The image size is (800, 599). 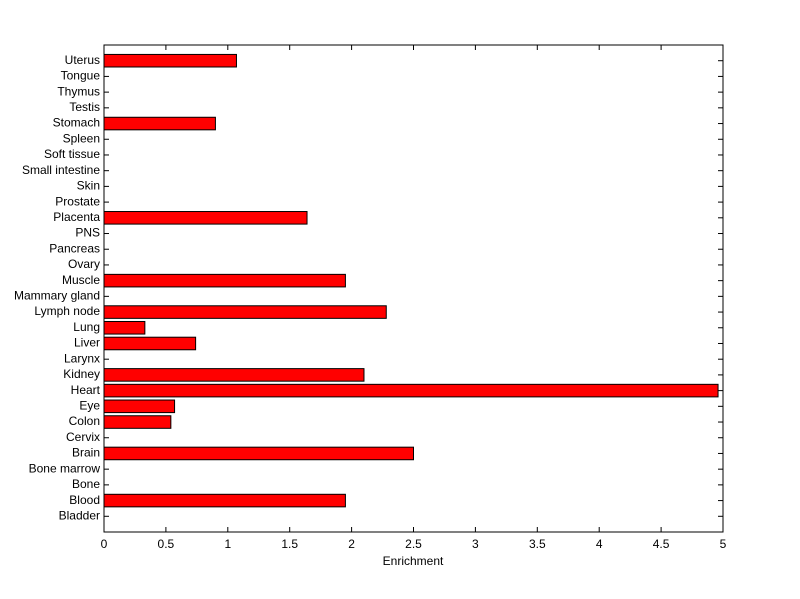 I want to click on x-tick-label: 1.5, so click(x=289, y=544).